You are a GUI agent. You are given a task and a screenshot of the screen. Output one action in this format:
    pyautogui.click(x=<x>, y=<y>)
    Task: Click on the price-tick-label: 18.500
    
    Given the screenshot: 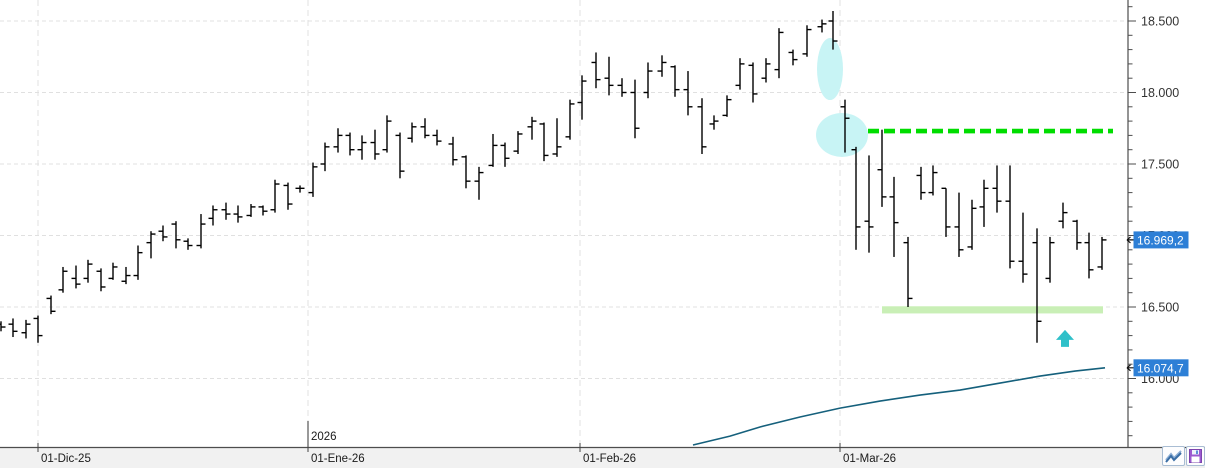 What is the action you would take?
    pyautogui.click(x=1160, y=22)
    